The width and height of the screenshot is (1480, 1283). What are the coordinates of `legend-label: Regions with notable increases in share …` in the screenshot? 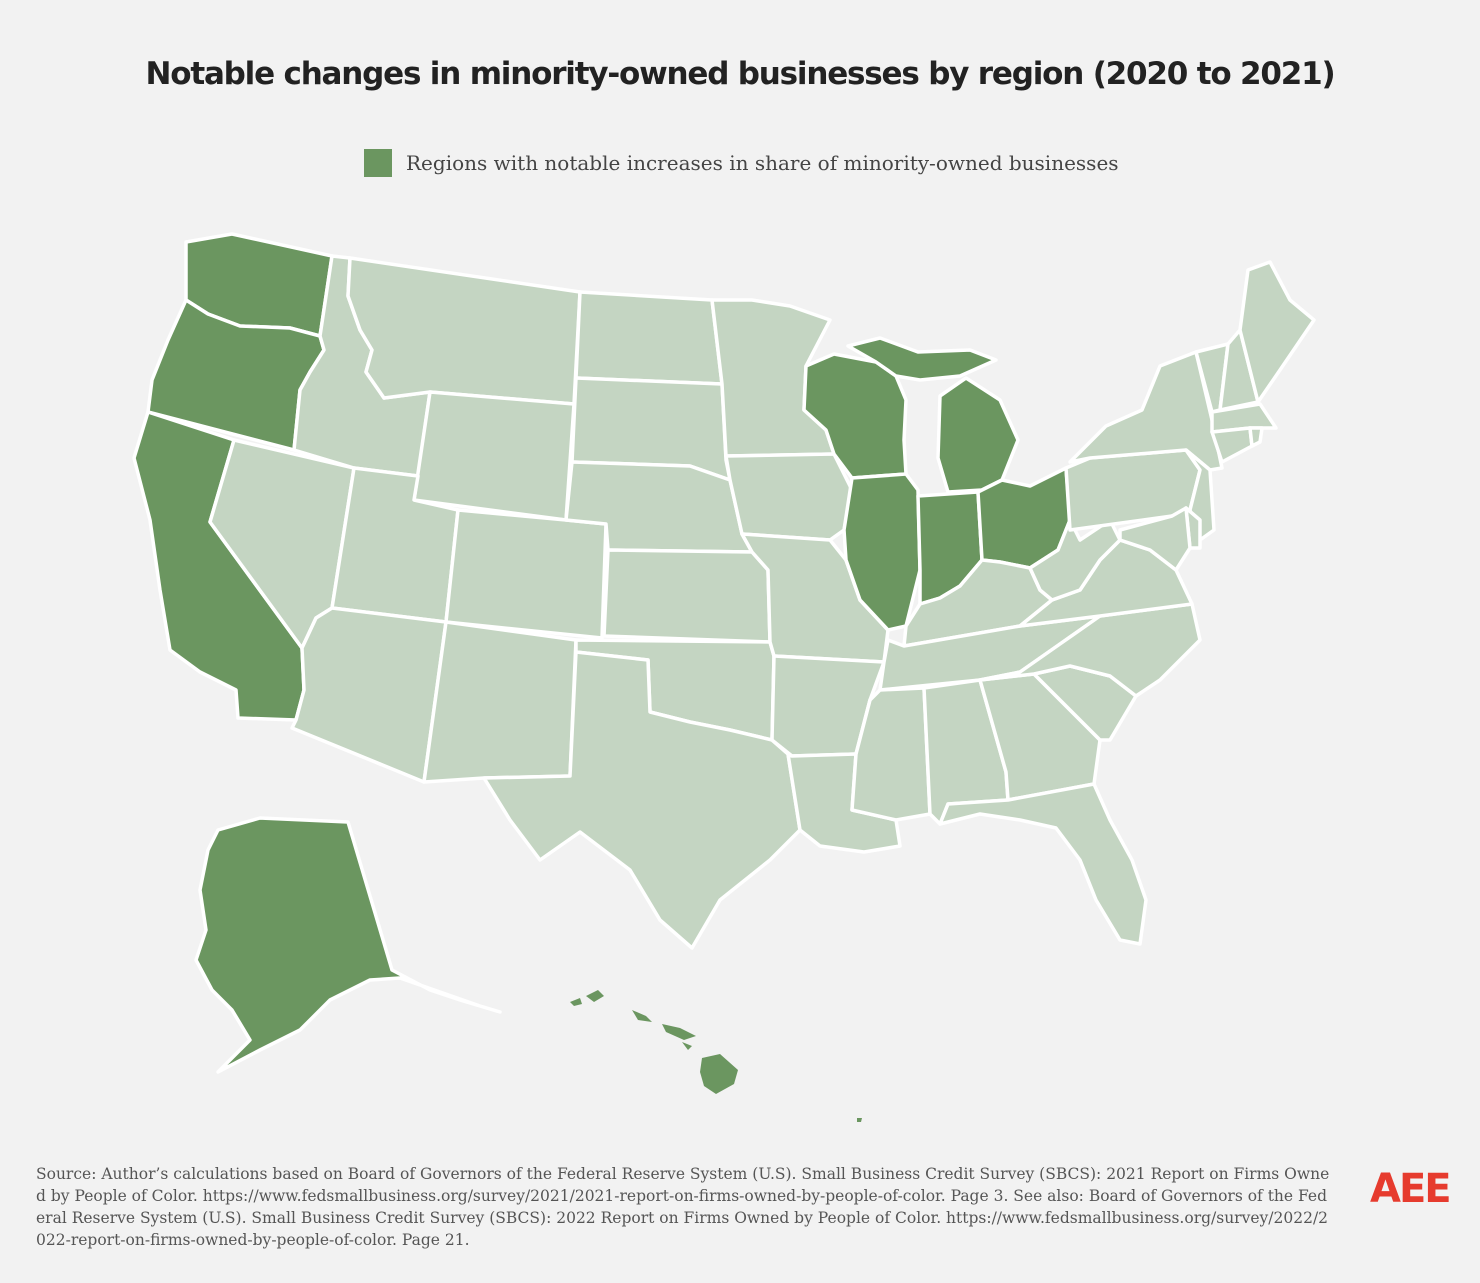 It's located at (762, 163).